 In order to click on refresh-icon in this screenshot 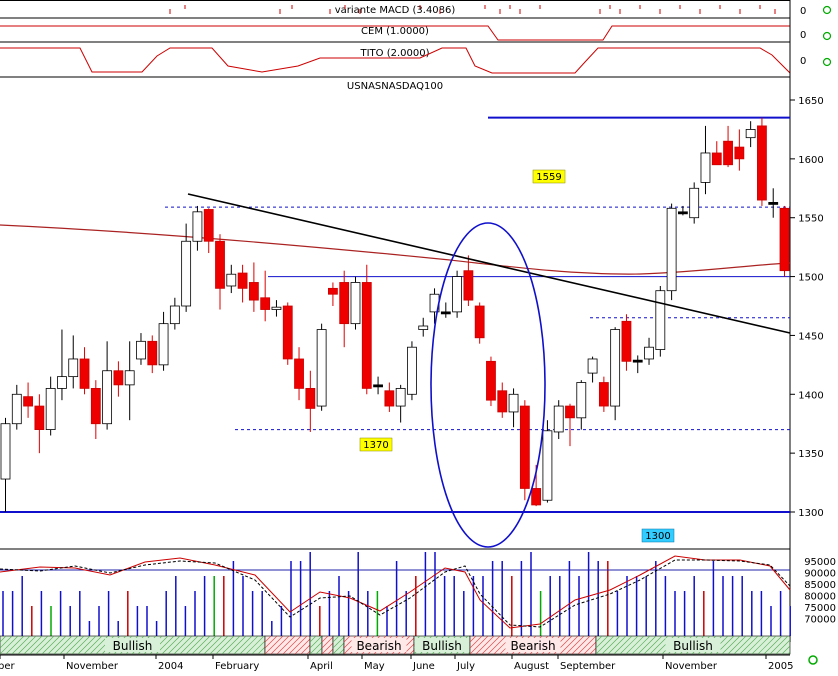, I will do `click(813, 660)`.